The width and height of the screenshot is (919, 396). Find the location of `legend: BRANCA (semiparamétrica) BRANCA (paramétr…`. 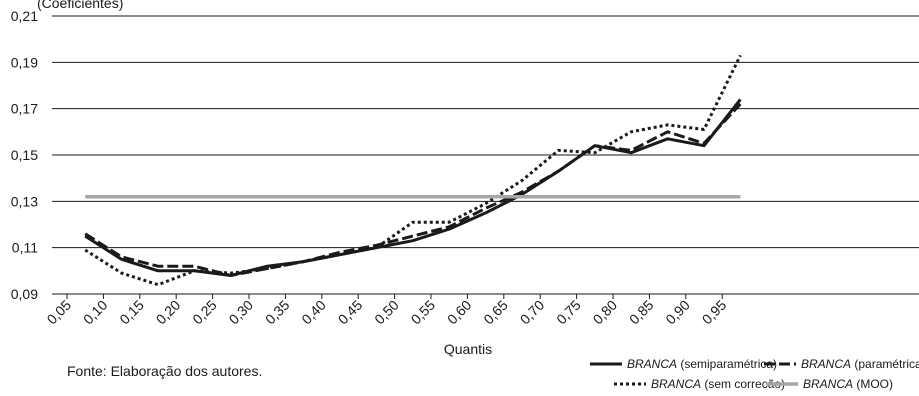

legend: BRANCA (semiparamétrica) BRANCA (paramétr… is located at coordinates (754, 374).